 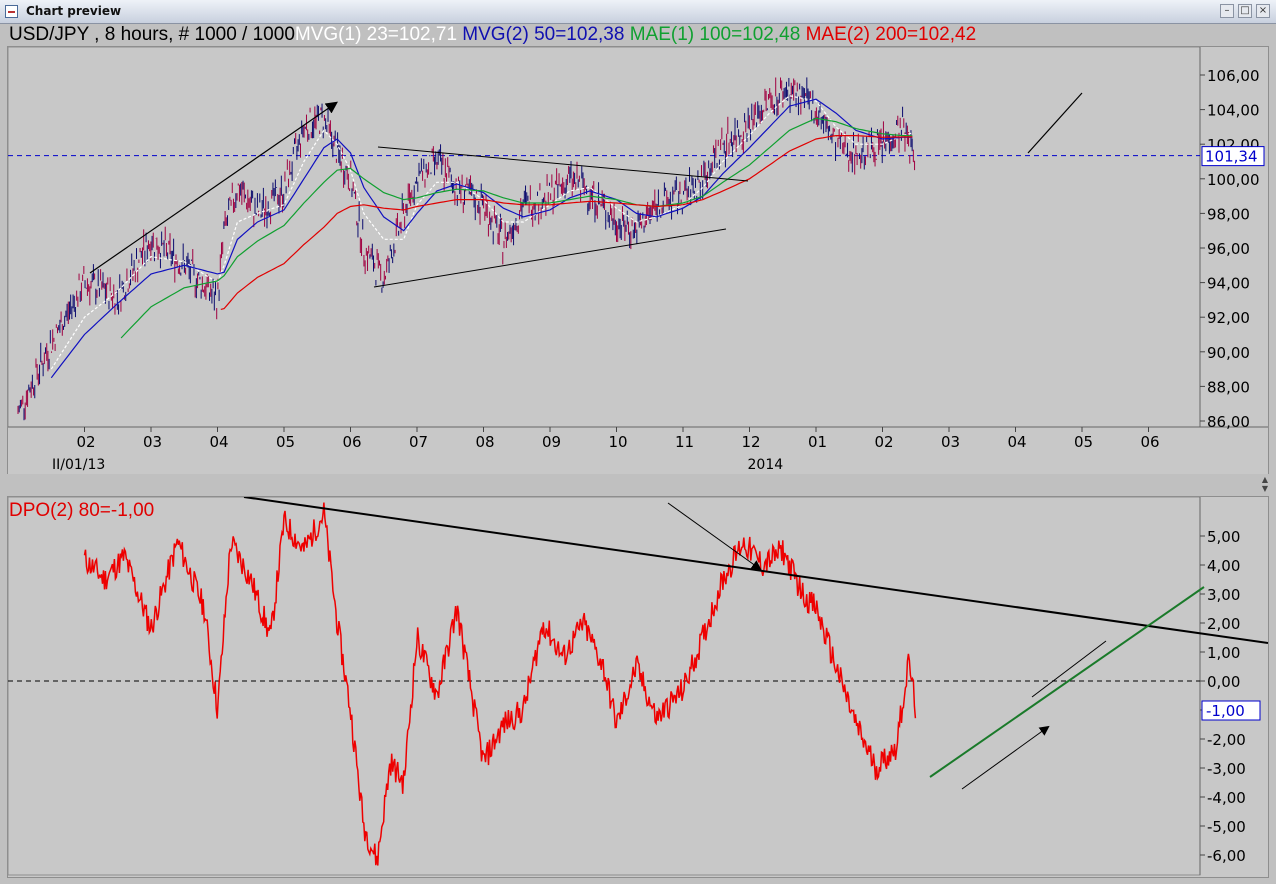 I want to click on dpo-y-tick-label: -2,00, so click(x=1226, y=740).